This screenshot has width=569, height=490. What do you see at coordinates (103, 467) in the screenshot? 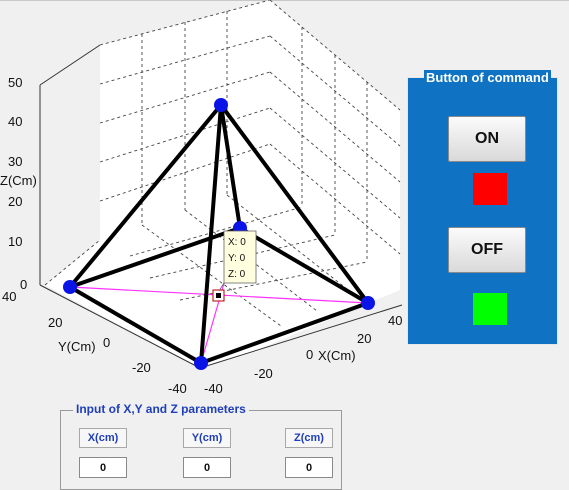
I see `x-param-input` at bounding box center [103, 467].